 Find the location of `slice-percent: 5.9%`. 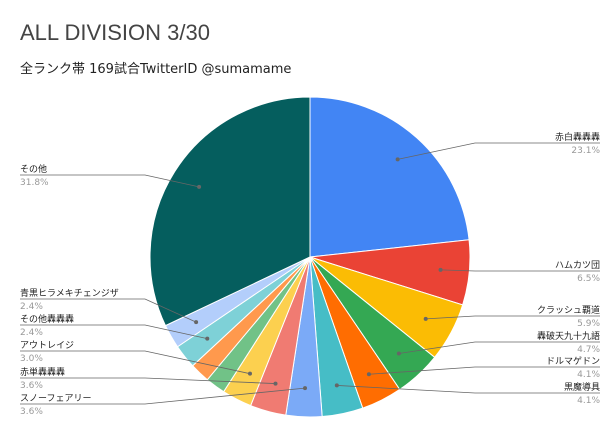

slice-percent: 5.9% is located at coordinates (588, 324).